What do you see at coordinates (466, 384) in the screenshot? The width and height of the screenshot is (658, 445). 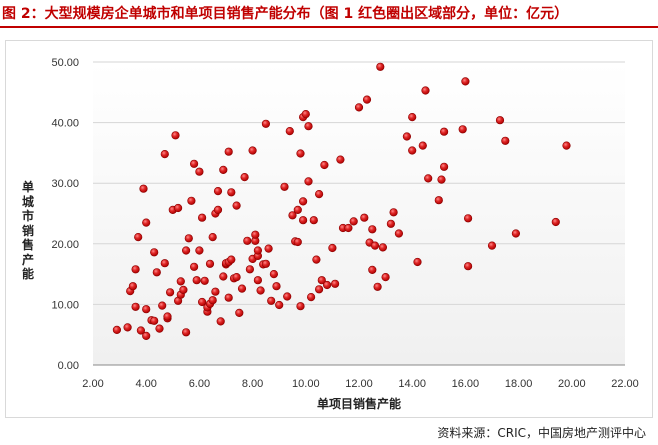 I see `x-tick-label: 16.00` at bounding box center [466, 384].